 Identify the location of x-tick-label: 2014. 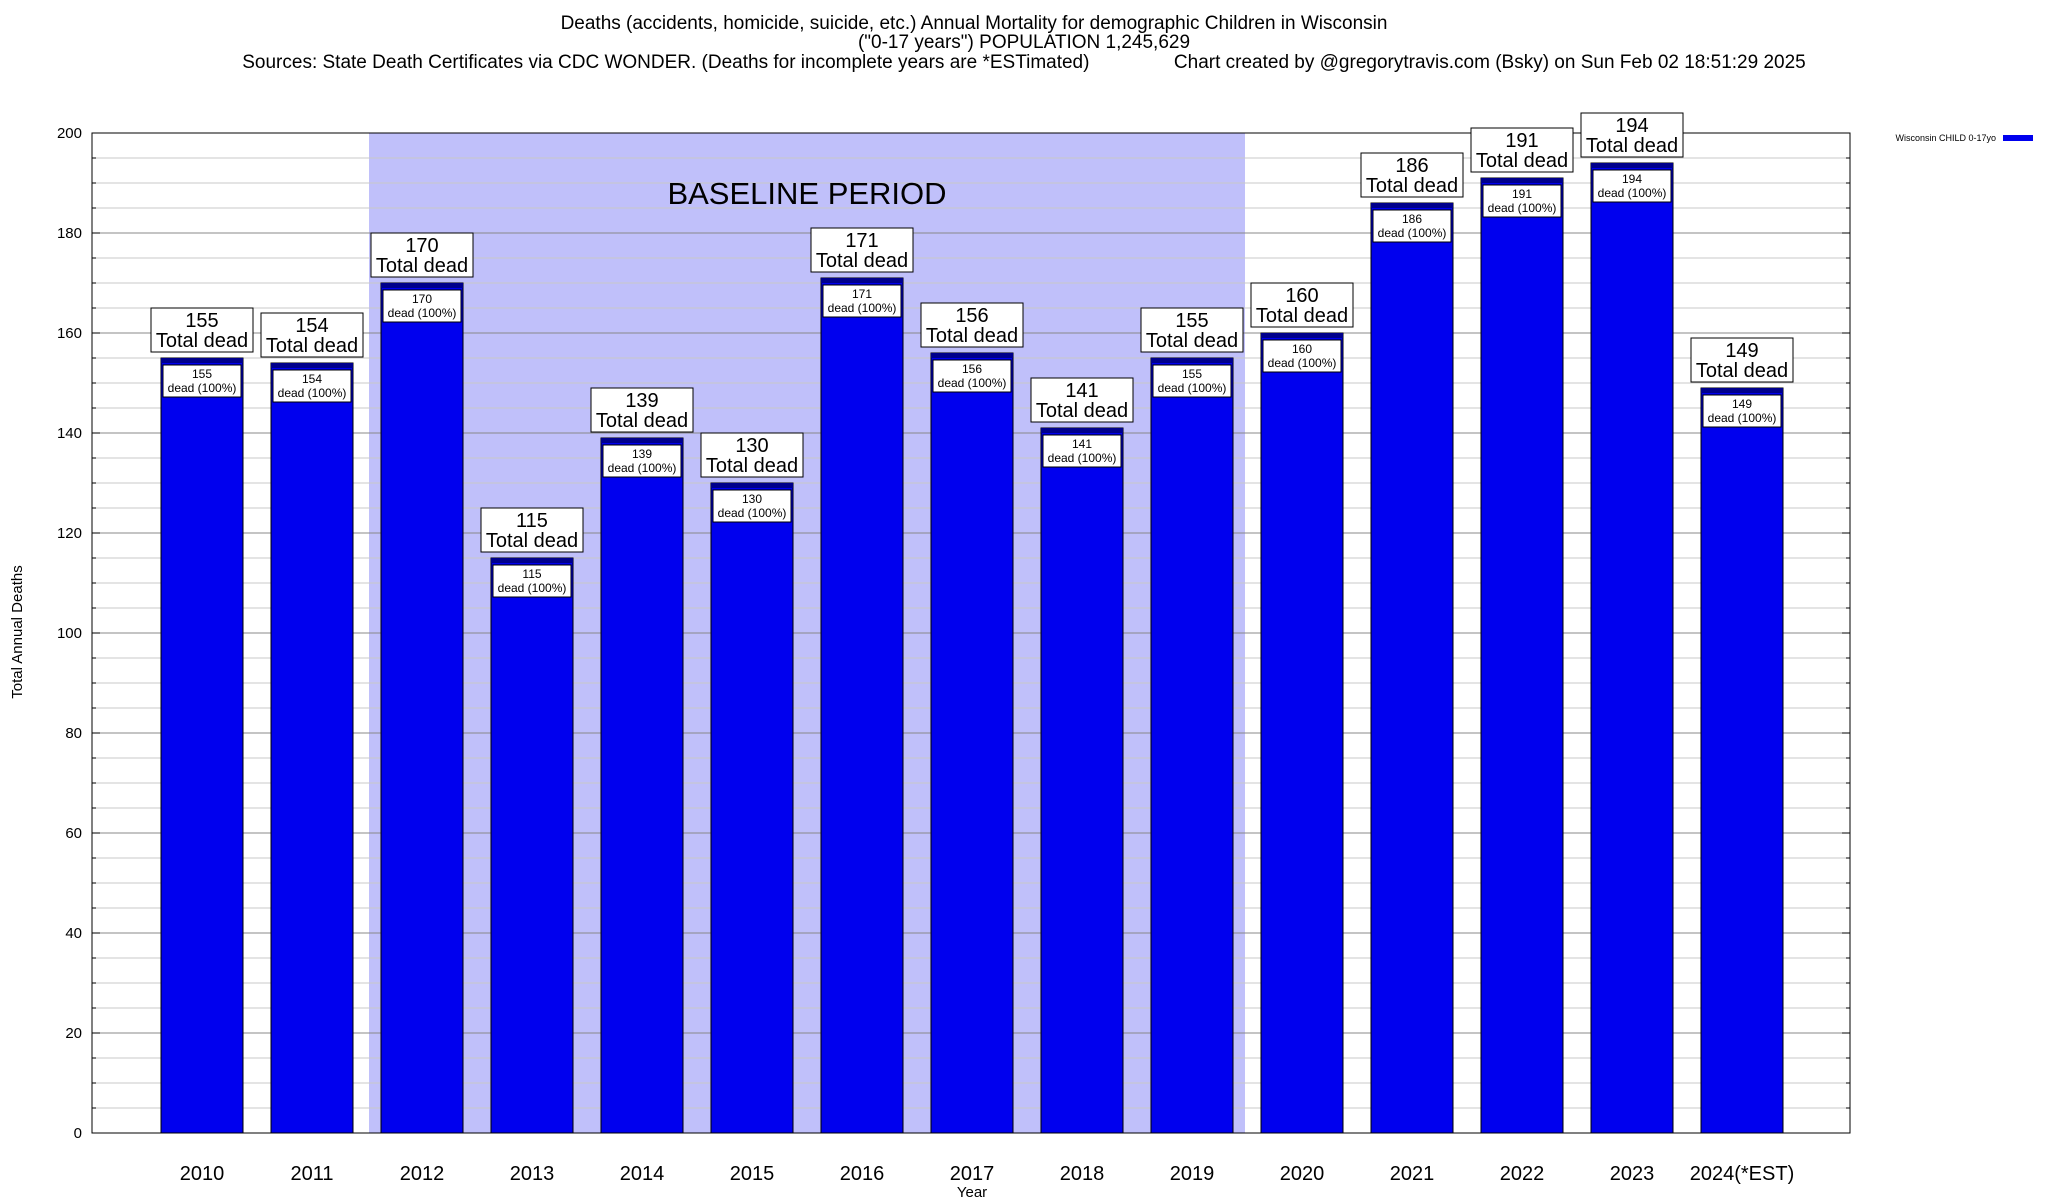
(642, 1174).